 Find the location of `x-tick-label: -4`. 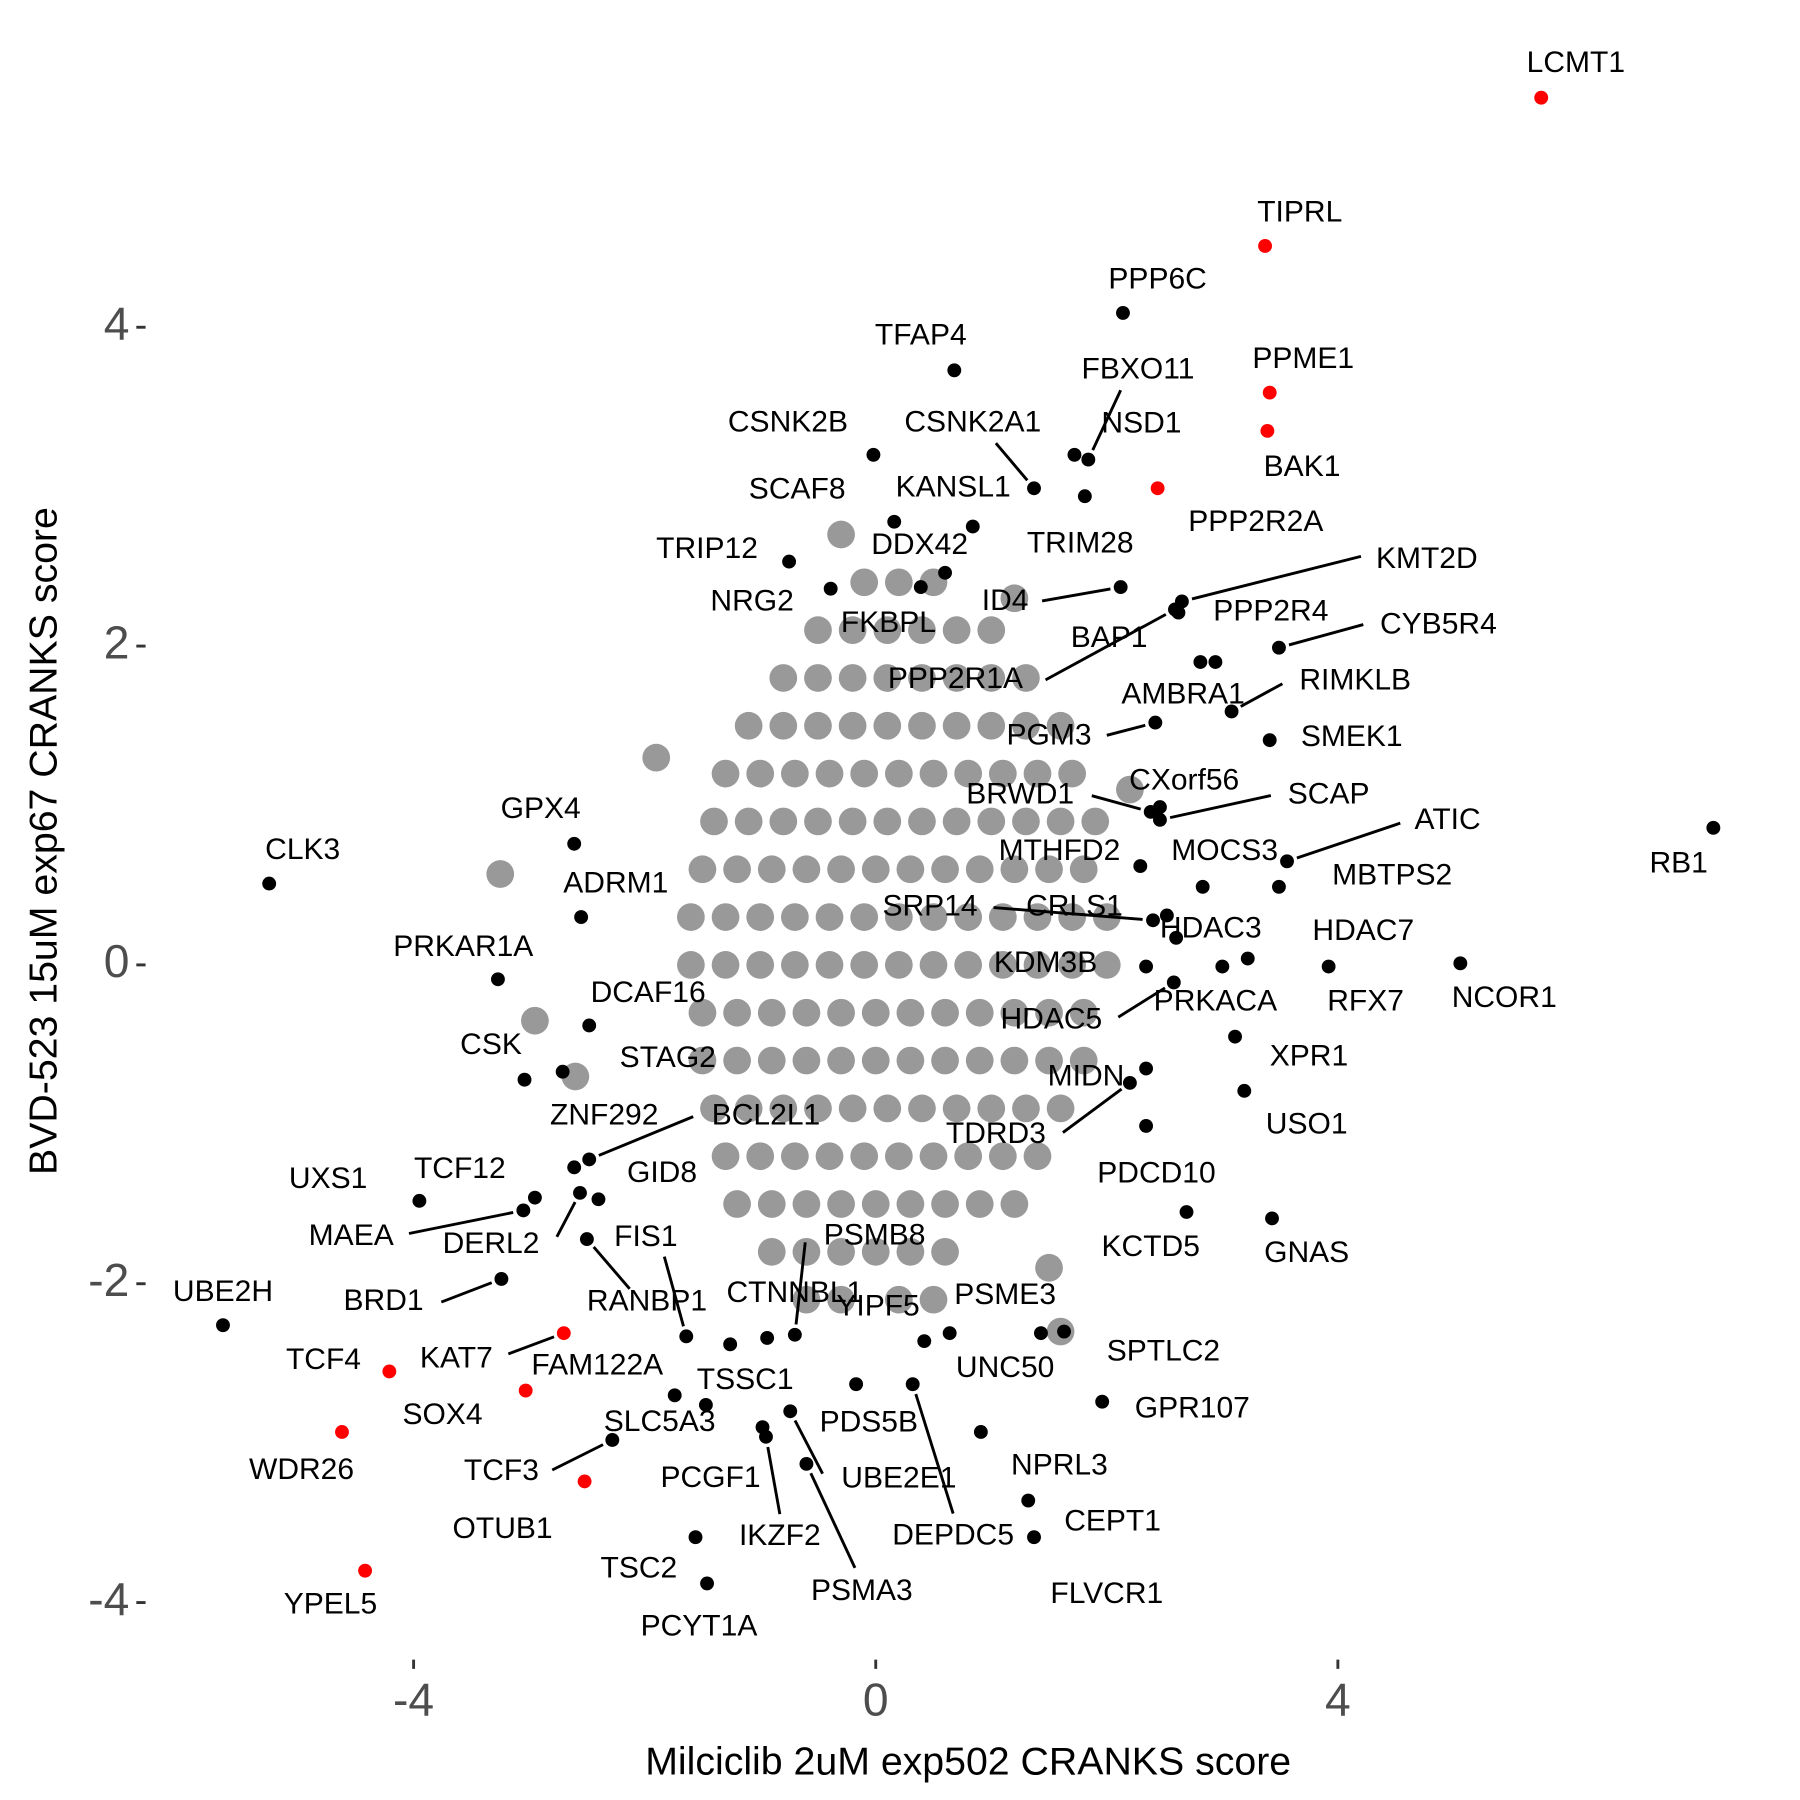

x-tick-label: -4 is located at coordinates (413, 1700).